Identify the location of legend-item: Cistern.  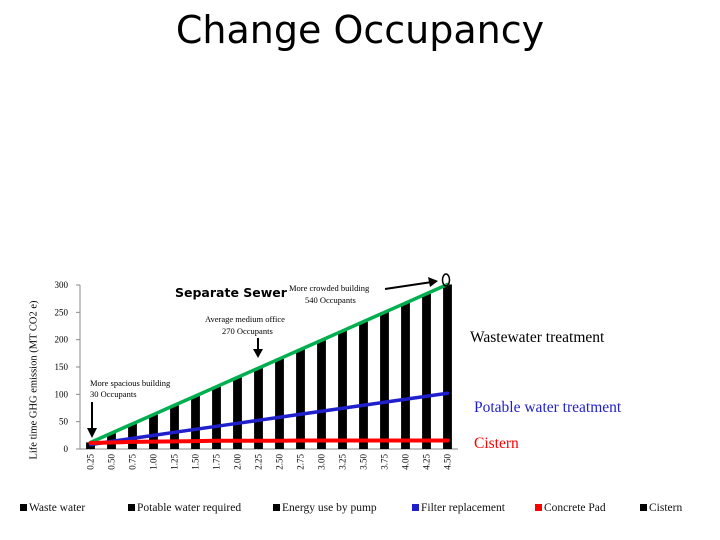
(661, 508).